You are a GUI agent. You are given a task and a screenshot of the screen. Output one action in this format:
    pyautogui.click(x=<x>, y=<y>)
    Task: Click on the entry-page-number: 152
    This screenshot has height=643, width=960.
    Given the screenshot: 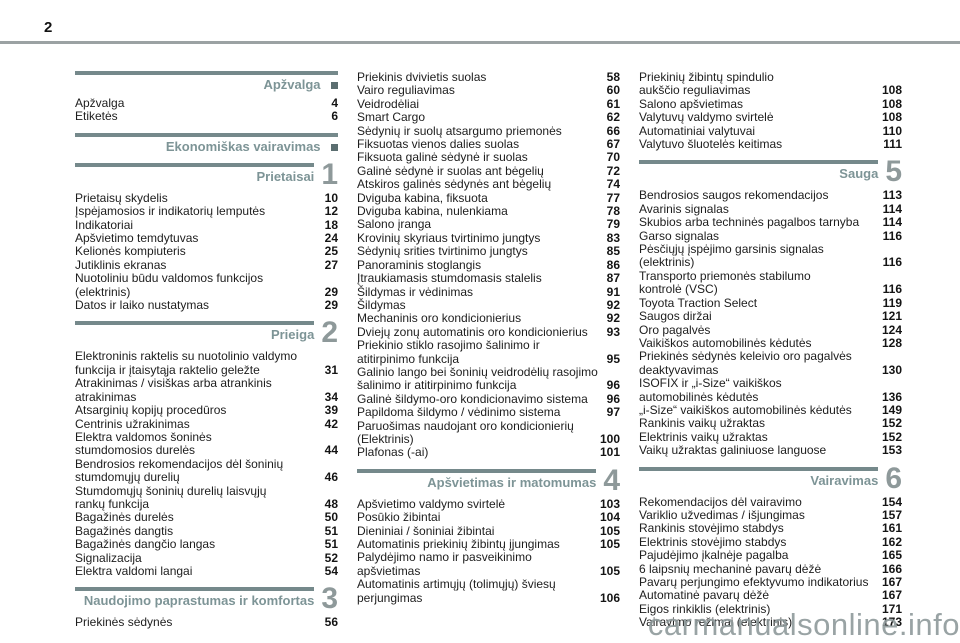 What is the action you would take?
    pyautogui.click(x=891, y=436)
    